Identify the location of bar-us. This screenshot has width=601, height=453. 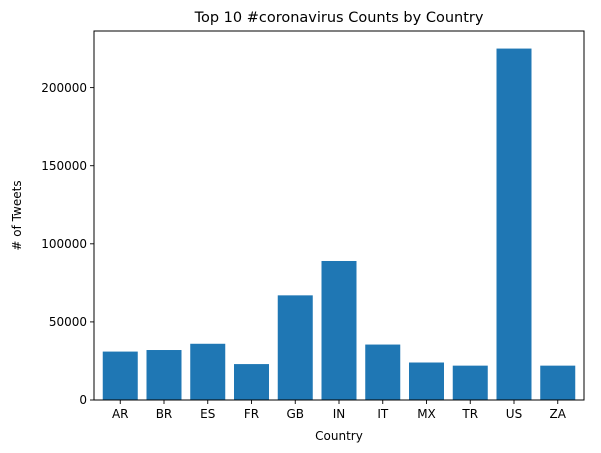
(514, 224).